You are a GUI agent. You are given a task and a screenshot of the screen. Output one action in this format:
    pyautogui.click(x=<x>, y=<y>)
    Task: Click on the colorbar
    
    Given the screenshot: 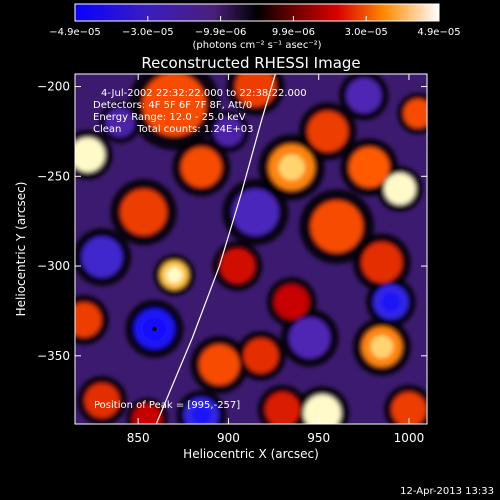 What is the action you would take?
    pyautogui.click(x=257, y=12)
    